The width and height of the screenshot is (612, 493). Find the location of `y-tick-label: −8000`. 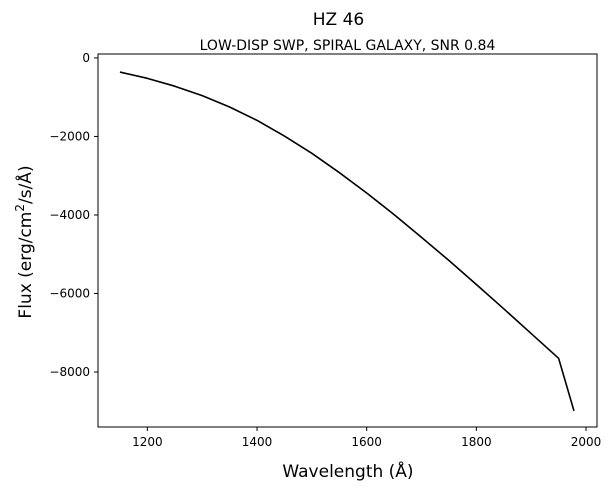

y-tick-label: −8000 is located at coordinates (69, 372).